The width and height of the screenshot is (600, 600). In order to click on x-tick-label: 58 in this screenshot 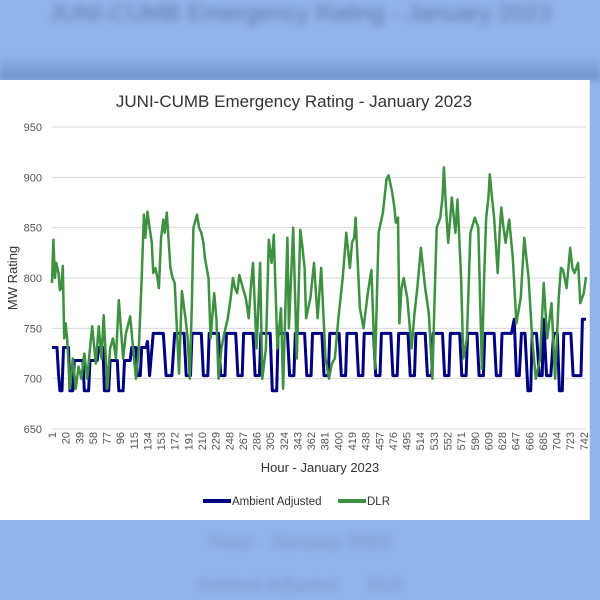, I will do `click(94, 438)`.